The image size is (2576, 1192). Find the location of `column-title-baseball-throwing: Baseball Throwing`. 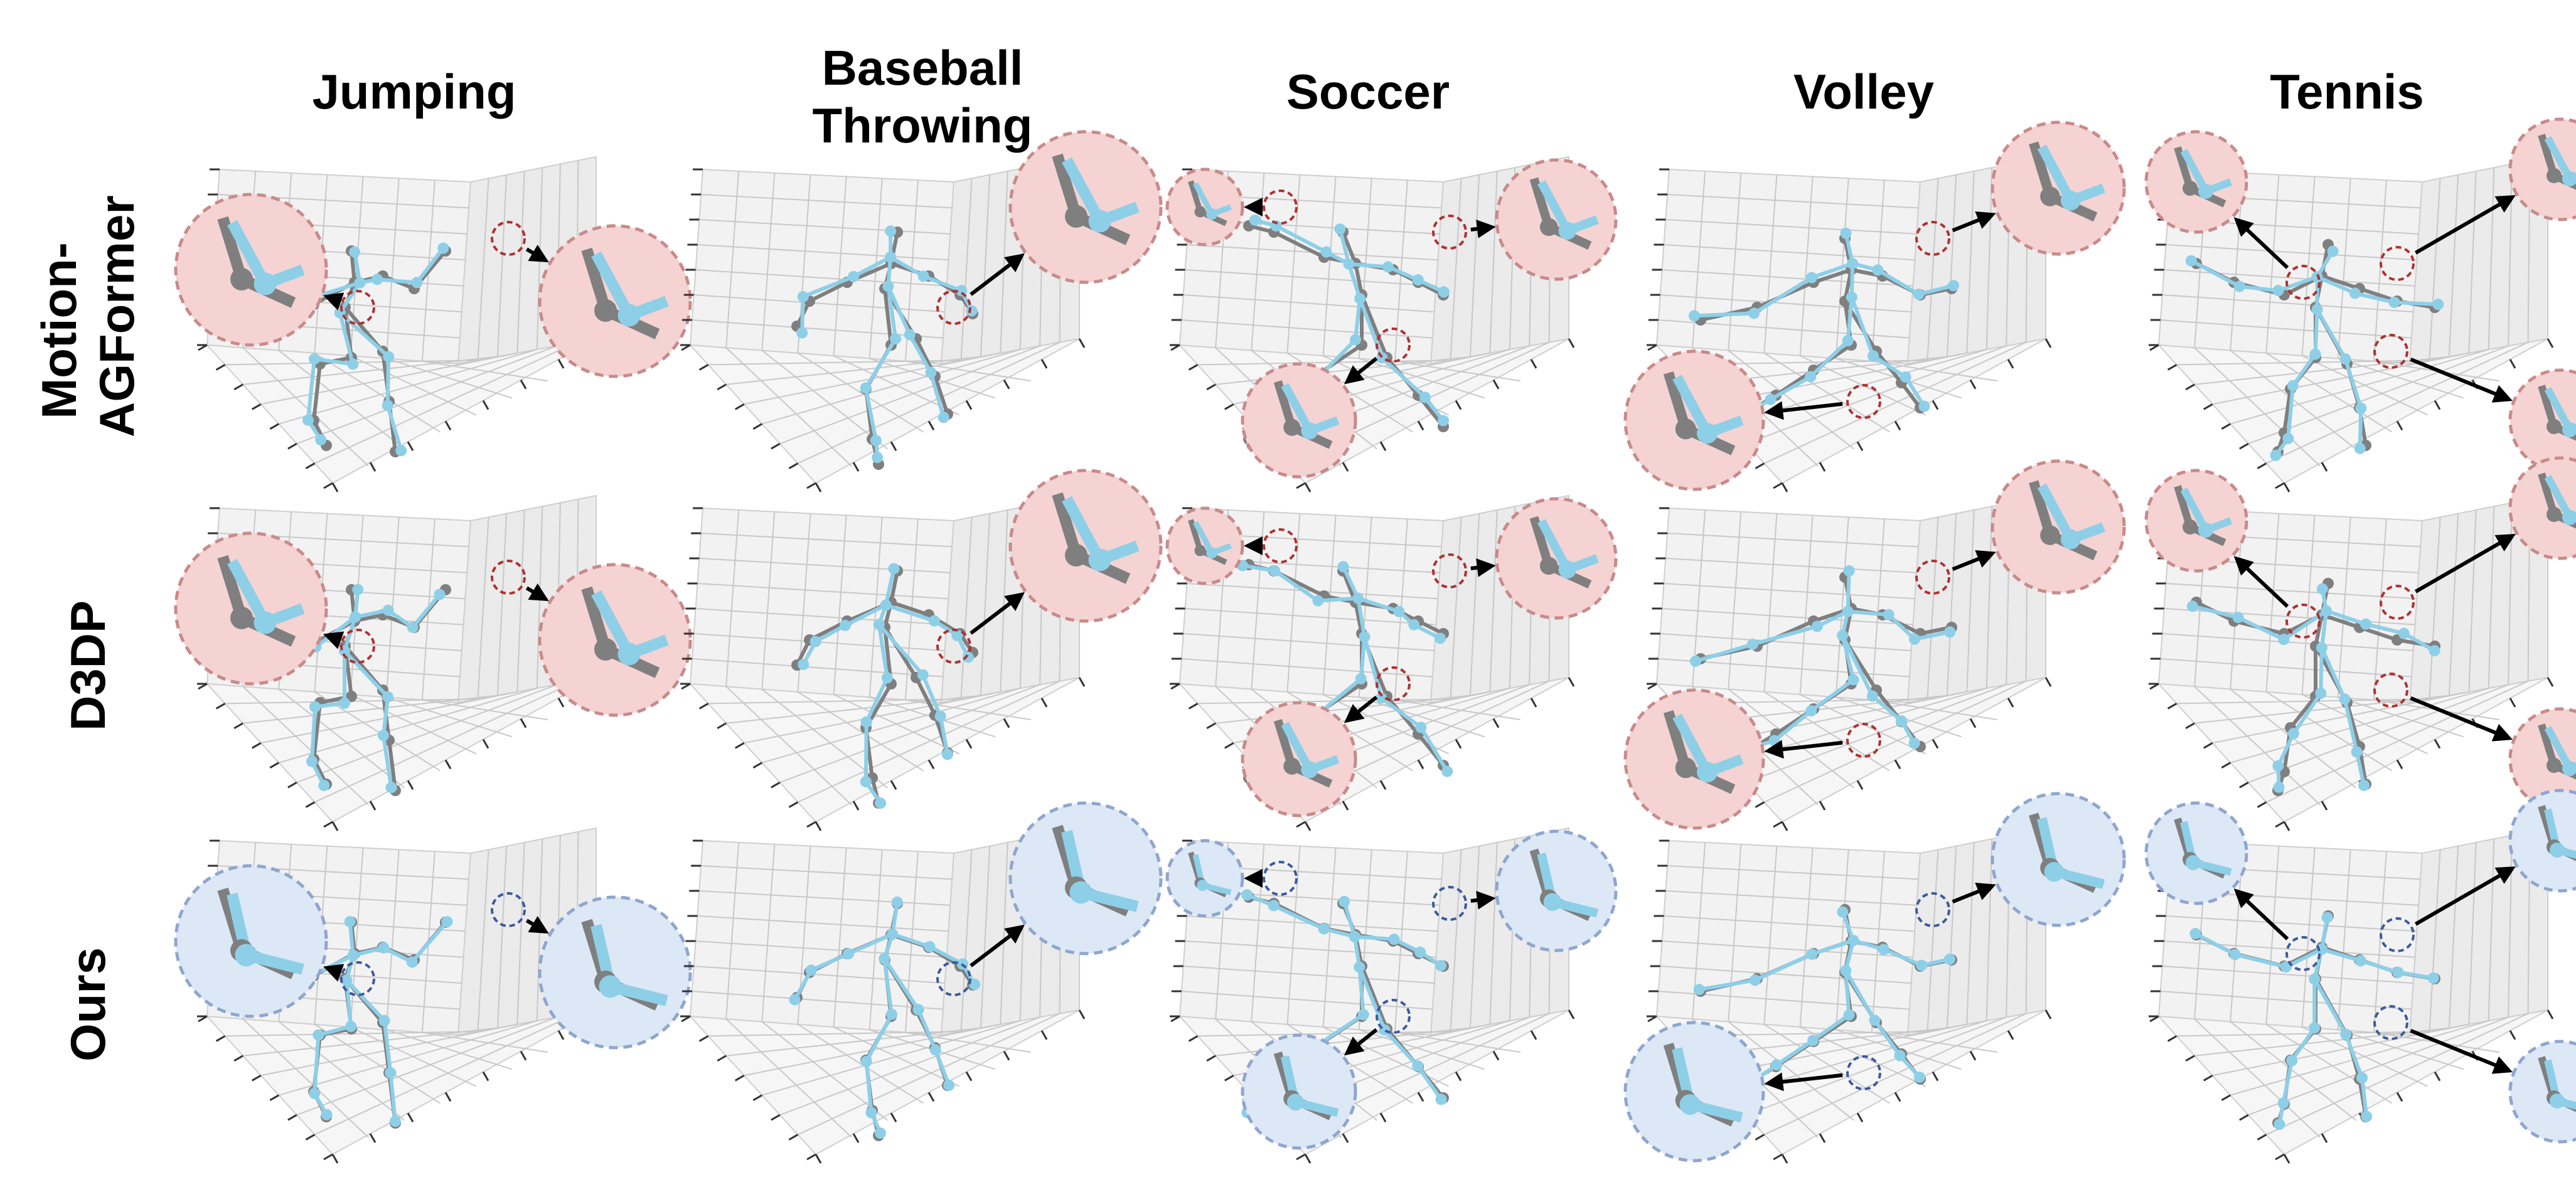

column-title-baseball-throwing: Baseball Throwing is located at coordinates (922, 96).